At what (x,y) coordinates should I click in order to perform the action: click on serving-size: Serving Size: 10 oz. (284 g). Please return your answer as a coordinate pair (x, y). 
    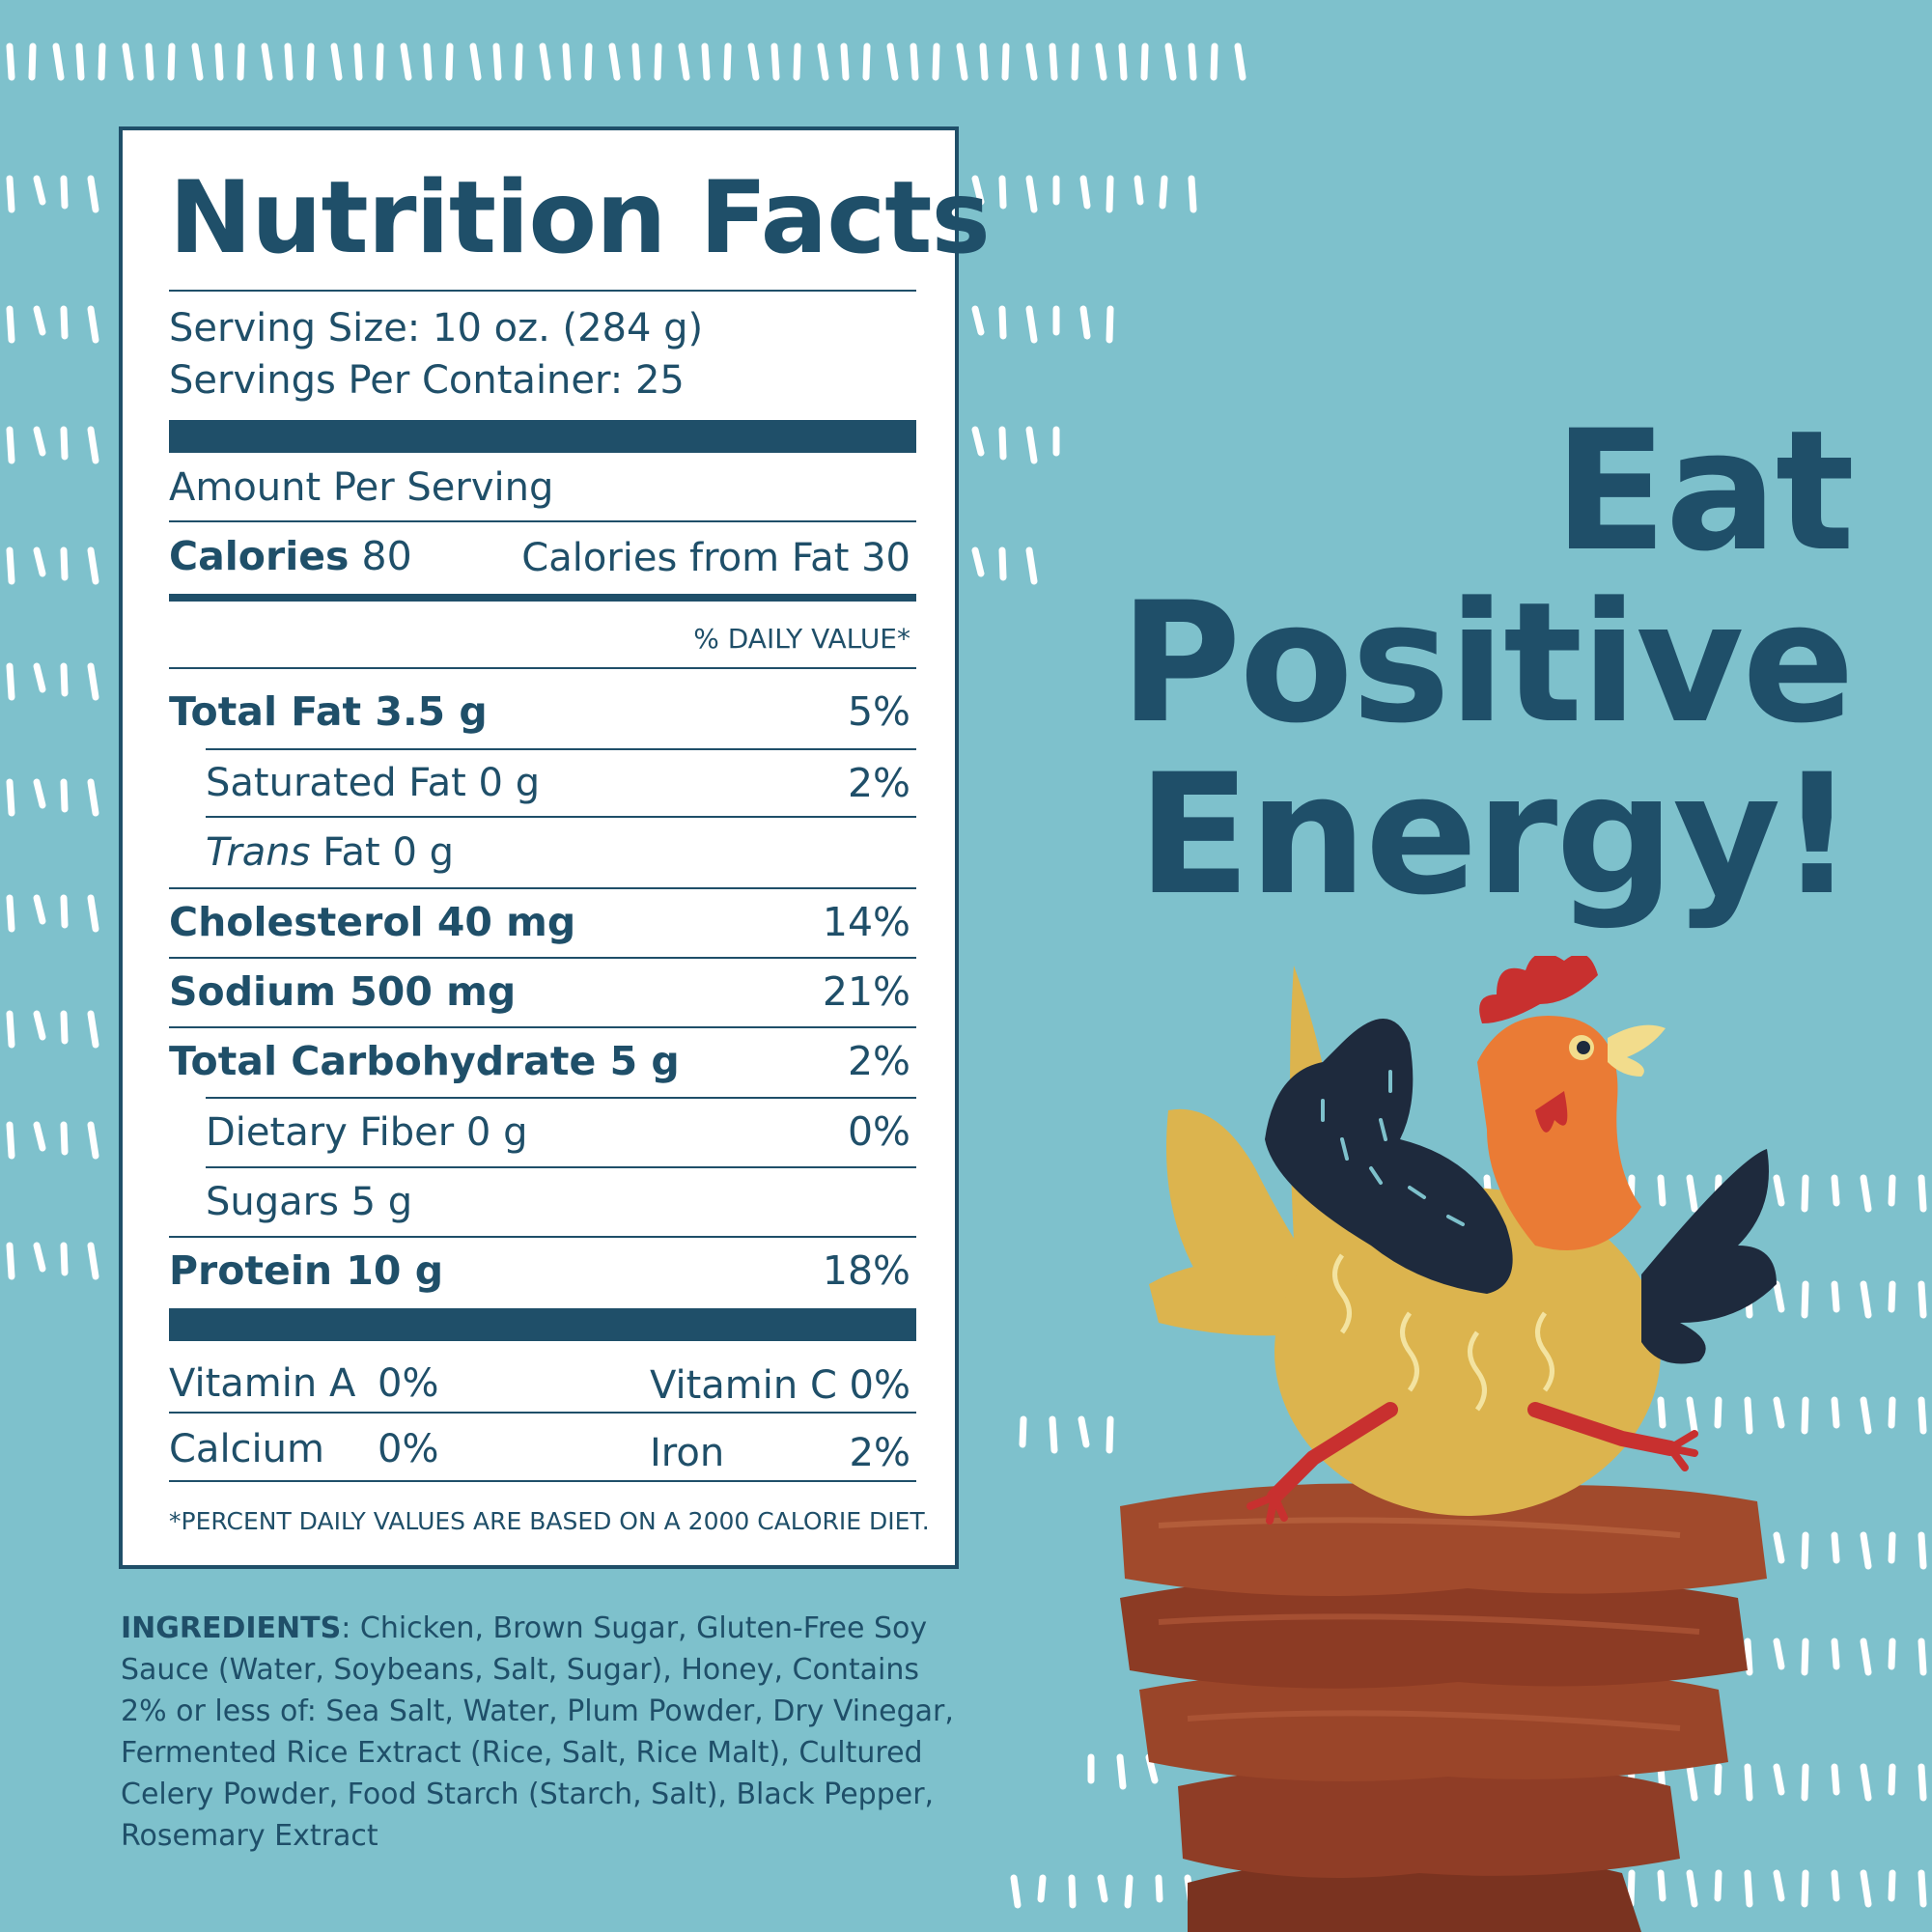
    Looking at the image, I should click on (437, 328).